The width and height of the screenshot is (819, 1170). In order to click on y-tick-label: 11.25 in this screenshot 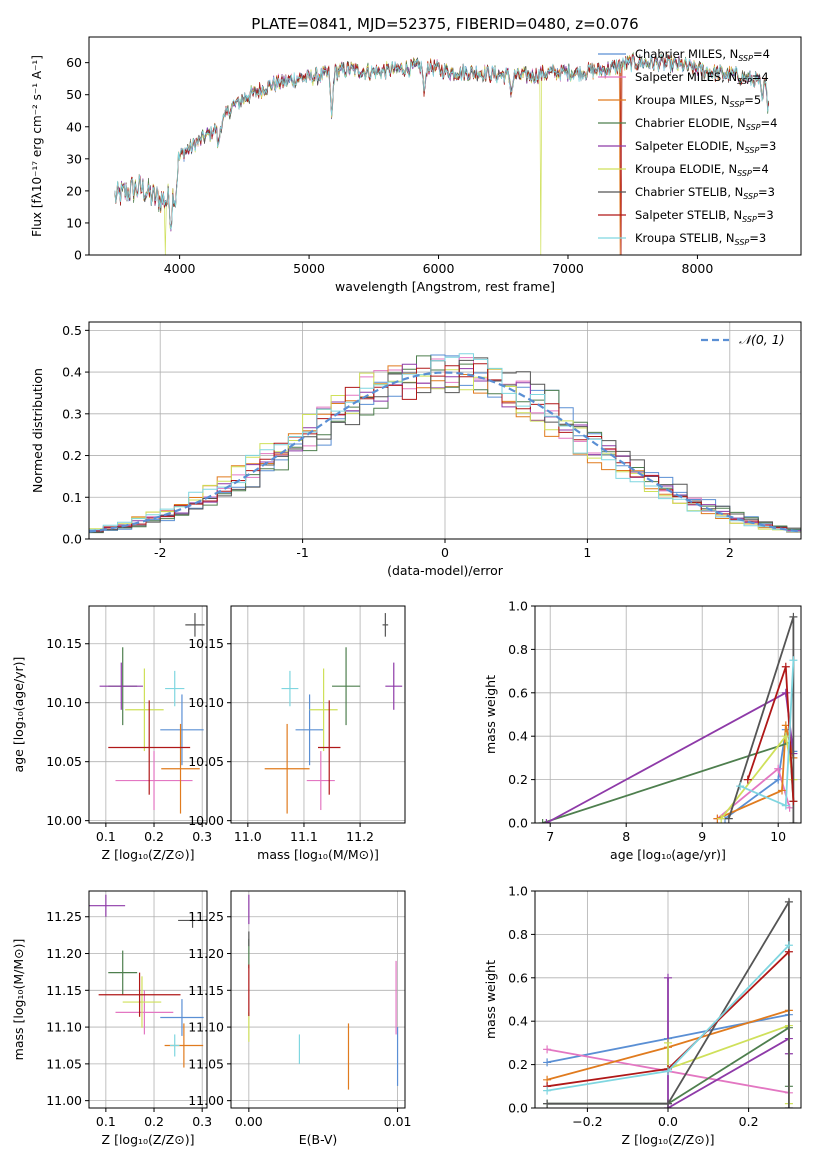, I will do `click(206, 916)`.